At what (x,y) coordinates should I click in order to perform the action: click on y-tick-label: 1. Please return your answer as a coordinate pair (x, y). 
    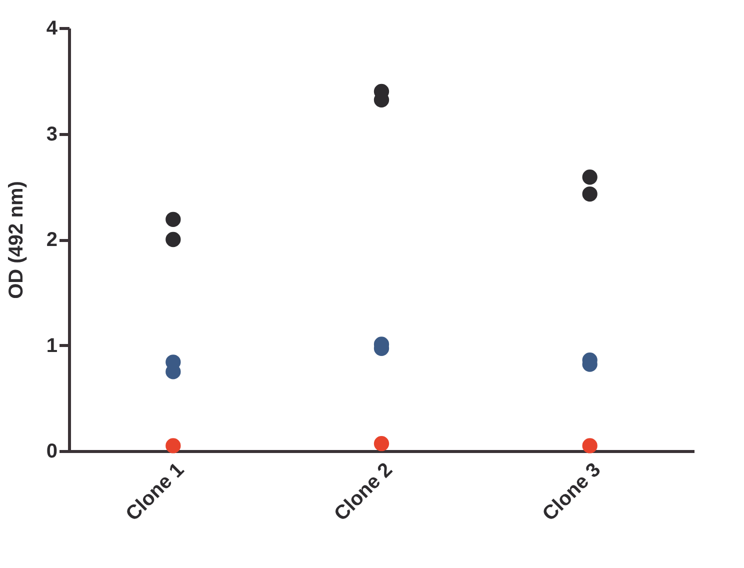
    Looking at the image, I should click on (52, 345).